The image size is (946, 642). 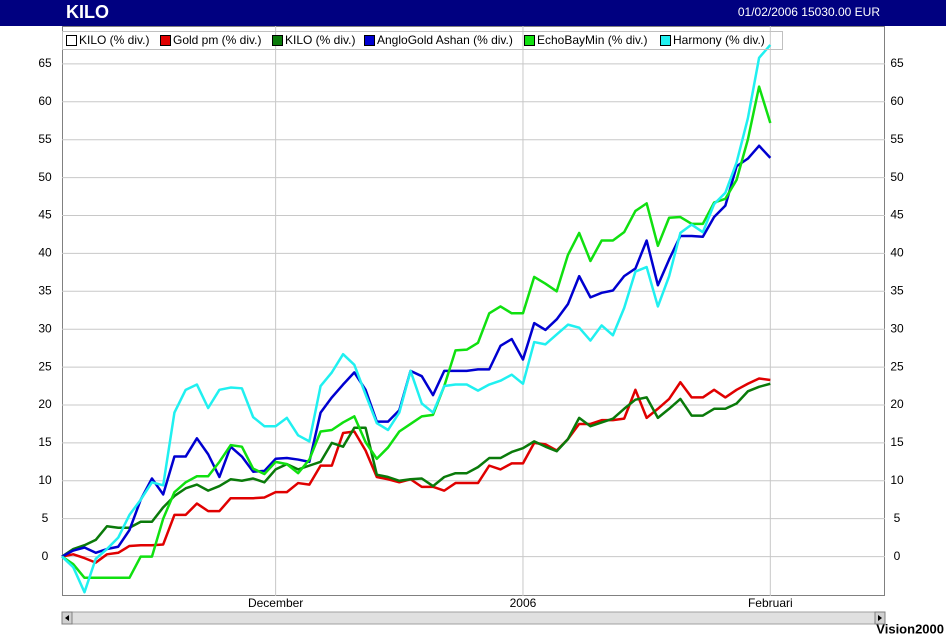 What do you see at coordinates (45, 556) in the screenshot?
I see `y-tick-label-left: 0` at bounding box center [45, 556].